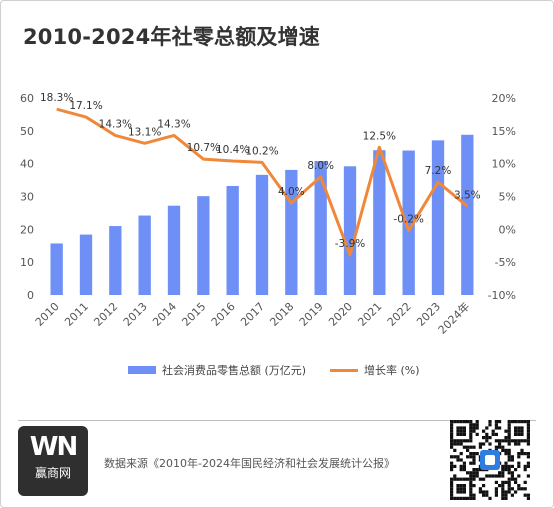 This screenshot has width=554, height=508. Describe the element at coordinates (505, 262) in the screenshot. I see `y-right-tick-label: -5%` at that location.